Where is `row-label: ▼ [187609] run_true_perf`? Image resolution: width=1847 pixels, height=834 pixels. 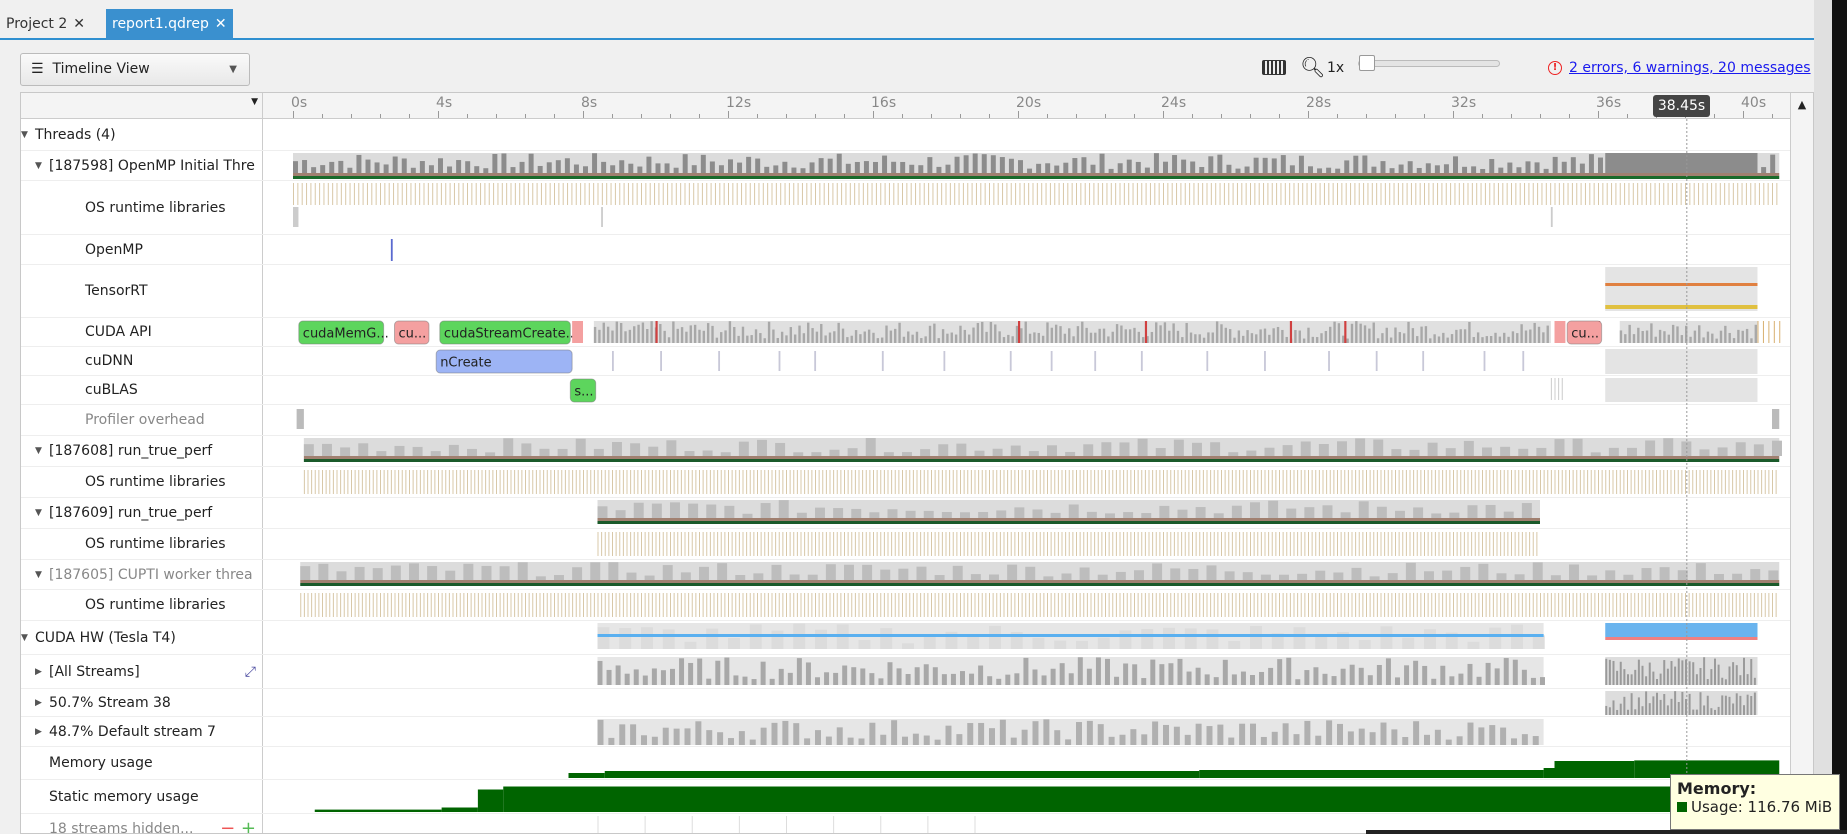 row-label: ▼ [187609] run_true_perf is located at coordinates (142, 513).